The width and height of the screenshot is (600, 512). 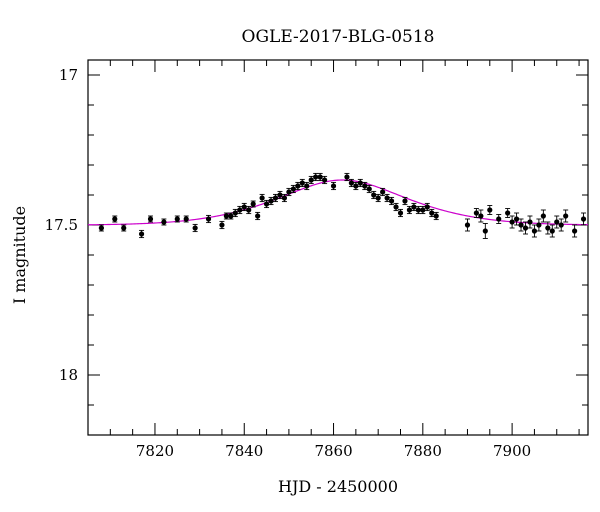 I want to click on x-tick-label: 7880, so click(x=423, y=451).